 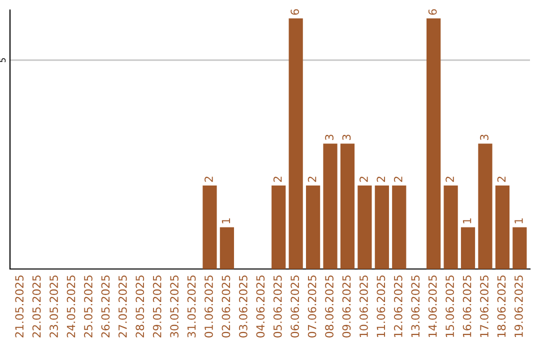 What do you see at coordinates (36, 307) in the screenshot?
I see `x-tick-label: 22.05.2025` at bounding box center [36, 307].